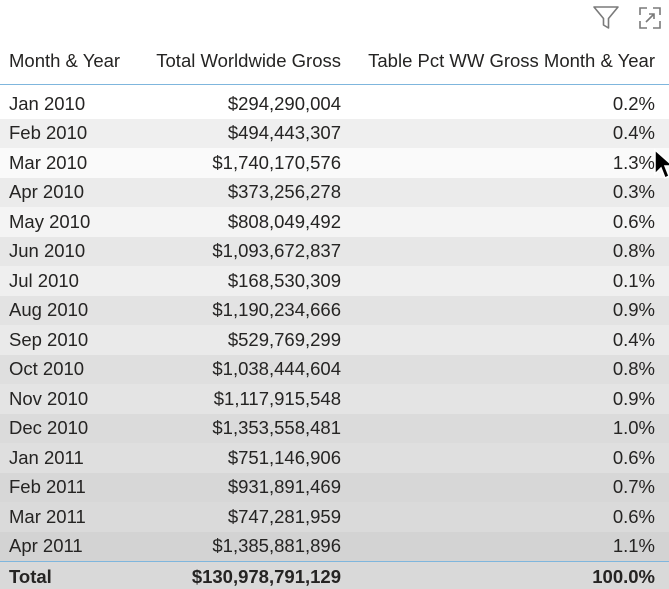 The width and height of the screenshot is (669, 589). Describe the element at coordinates (284, 457) in the screenshot. I see `row-gross: $751,146,906` at that location.